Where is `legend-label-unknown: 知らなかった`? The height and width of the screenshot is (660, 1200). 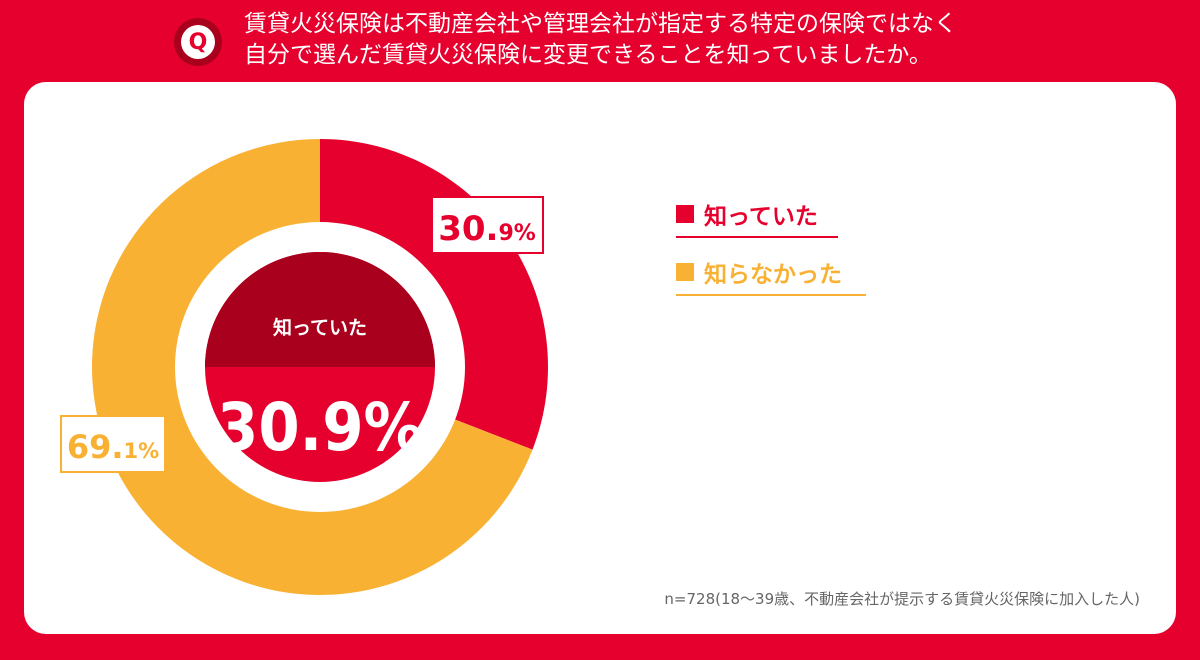
legend-label-unknown: 知らなかった is located at coordinates (773, 275).